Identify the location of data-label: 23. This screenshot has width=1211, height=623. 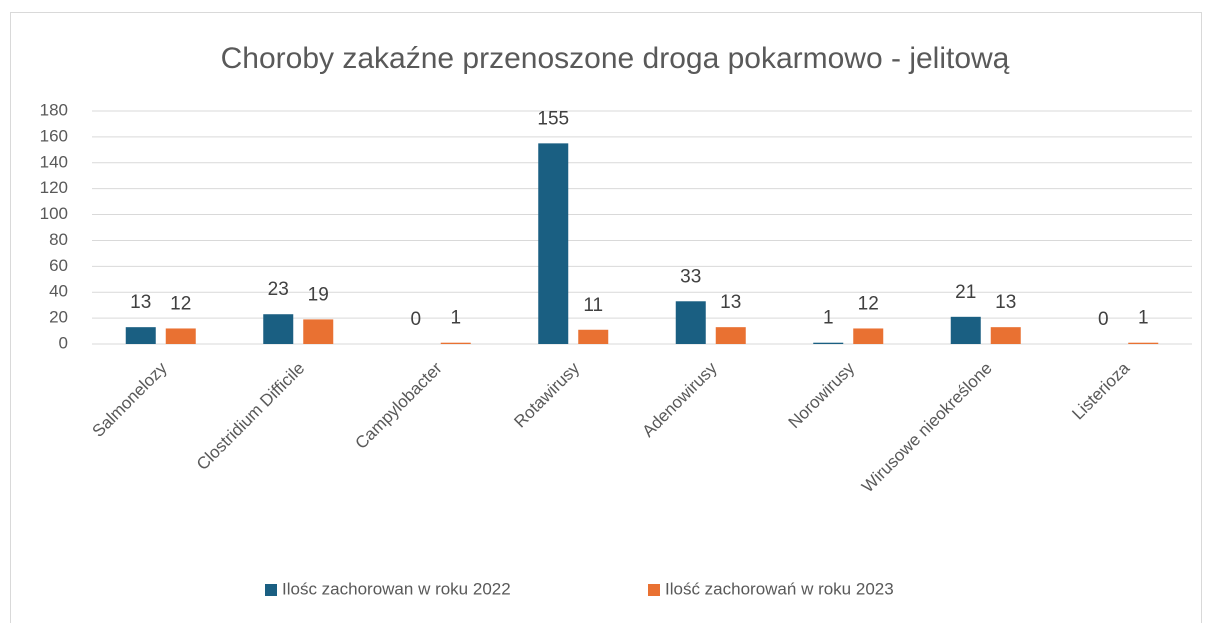
(278, 289).